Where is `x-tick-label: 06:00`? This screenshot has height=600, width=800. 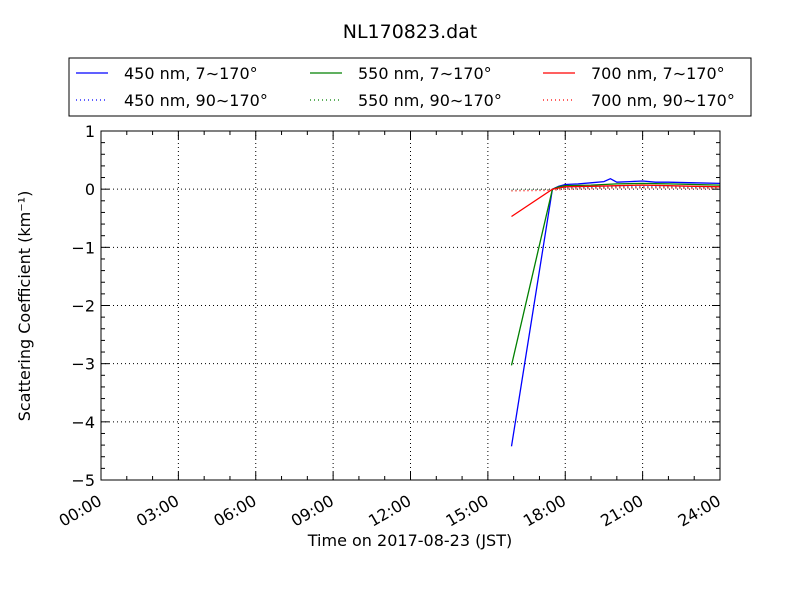 x-tick-label: 06:00 is located at coordinates (234, 511).